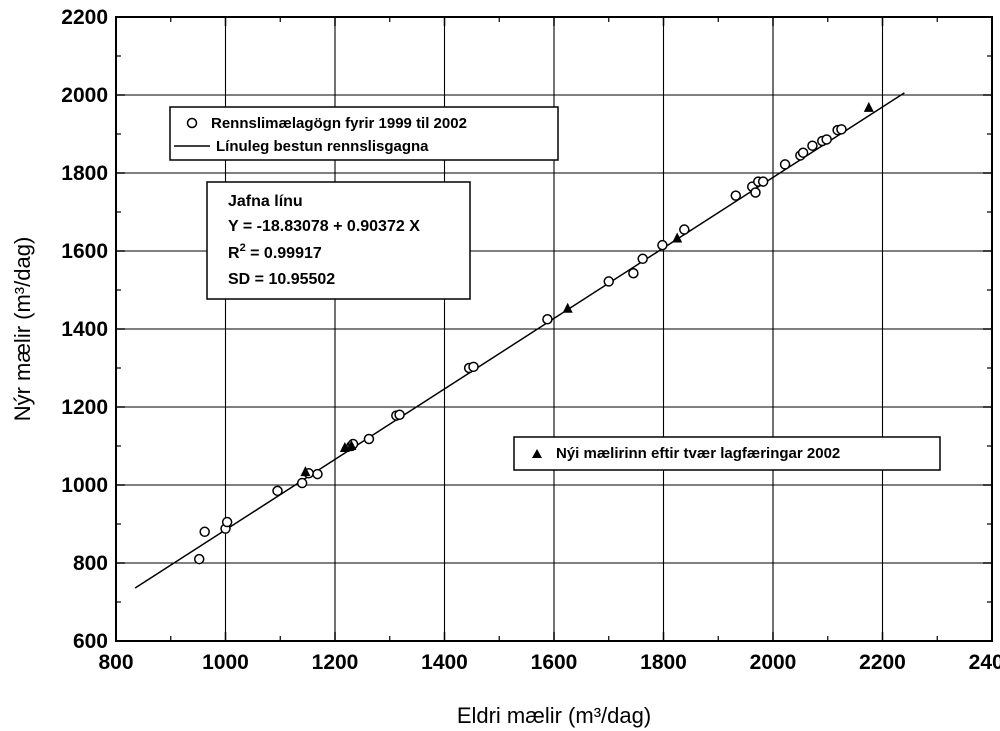 The image size is (1000, 731). I want to click on legend-label-circles: Rennslimælagögn fyrir 1999 til 2002, so click(339, 123).